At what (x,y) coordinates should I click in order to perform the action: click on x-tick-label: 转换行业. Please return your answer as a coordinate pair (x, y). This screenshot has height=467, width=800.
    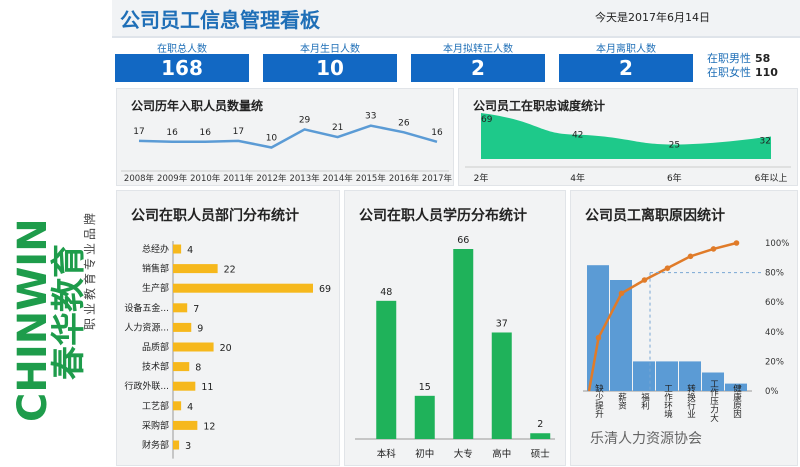
    Looking at the image, I should click on (691, 400).